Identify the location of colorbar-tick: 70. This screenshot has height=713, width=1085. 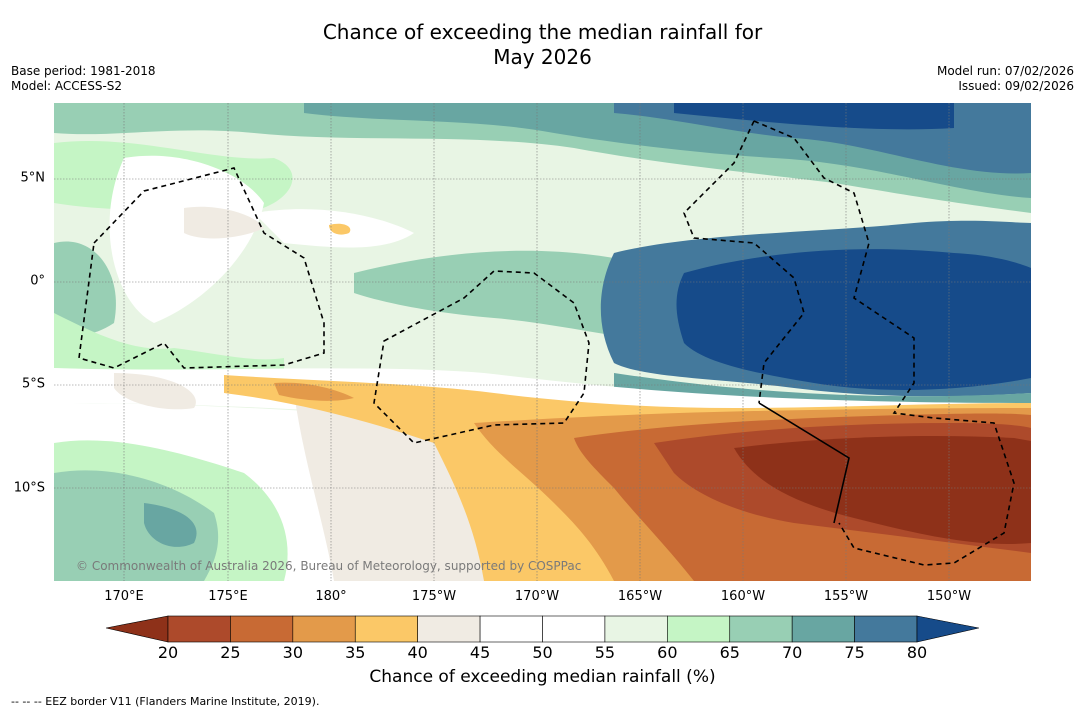
(792, 652).